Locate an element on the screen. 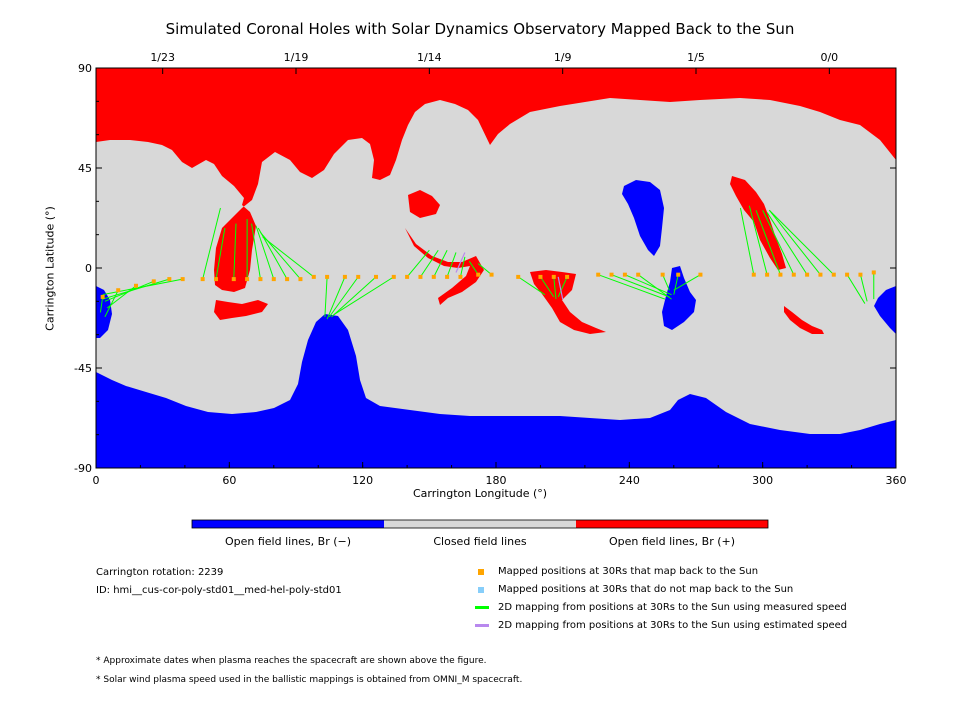 Image resolution: width=960 pixels, height=720 pixels. negative-lobe-right-edge is located at coordinates (885, 310).